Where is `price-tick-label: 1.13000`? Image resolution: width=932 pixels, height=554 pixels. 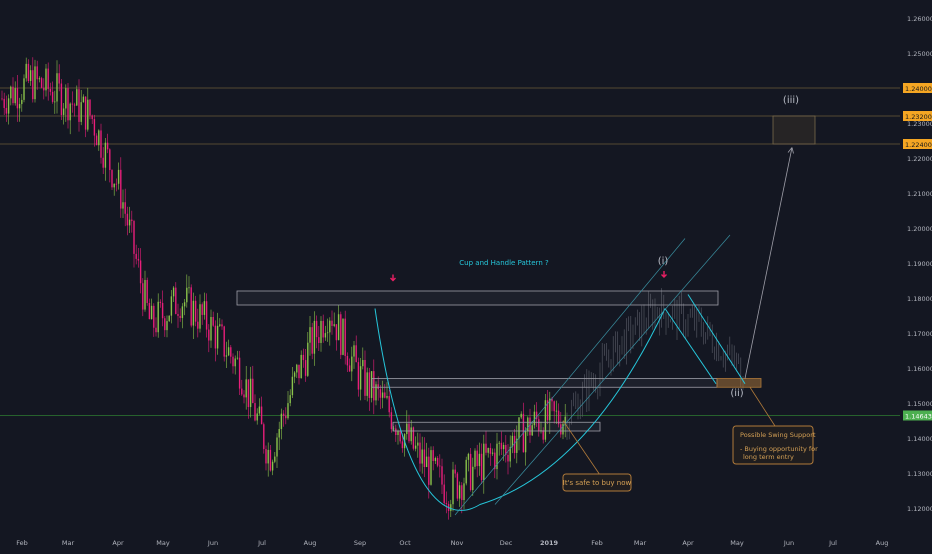
price-tick-label: 1.13000 is located at coordinates (919, 474).